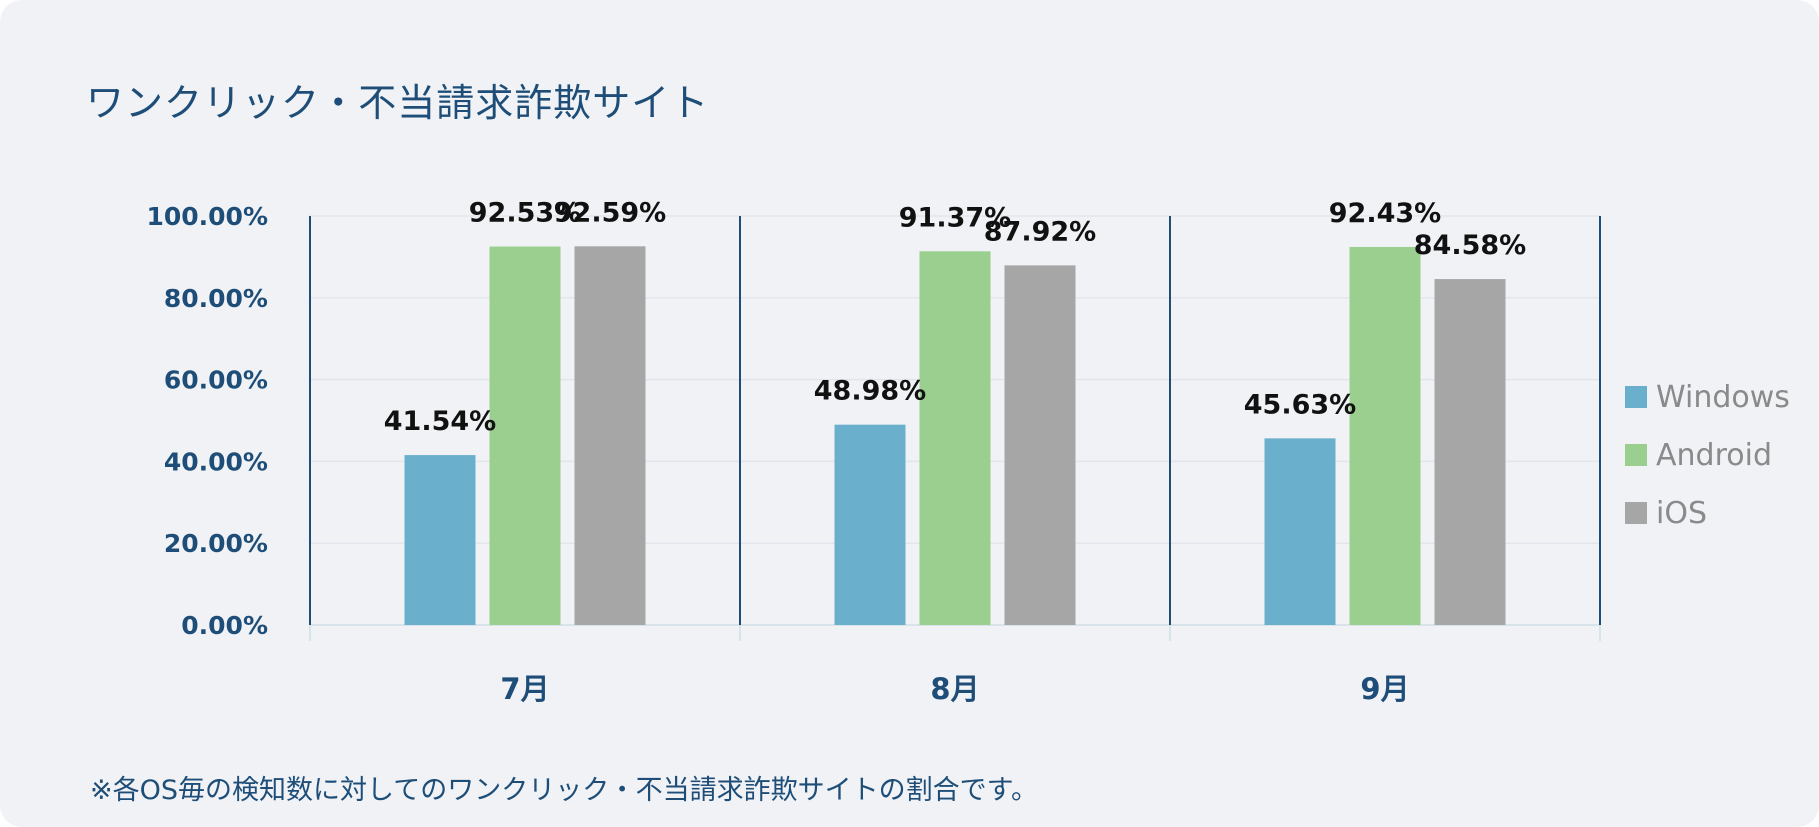 This screenshot has height=827, width=1819. Describe the element at coordinates (216, 380) in the screenshot. I see `y-tick-label: 60.00%` at that location.